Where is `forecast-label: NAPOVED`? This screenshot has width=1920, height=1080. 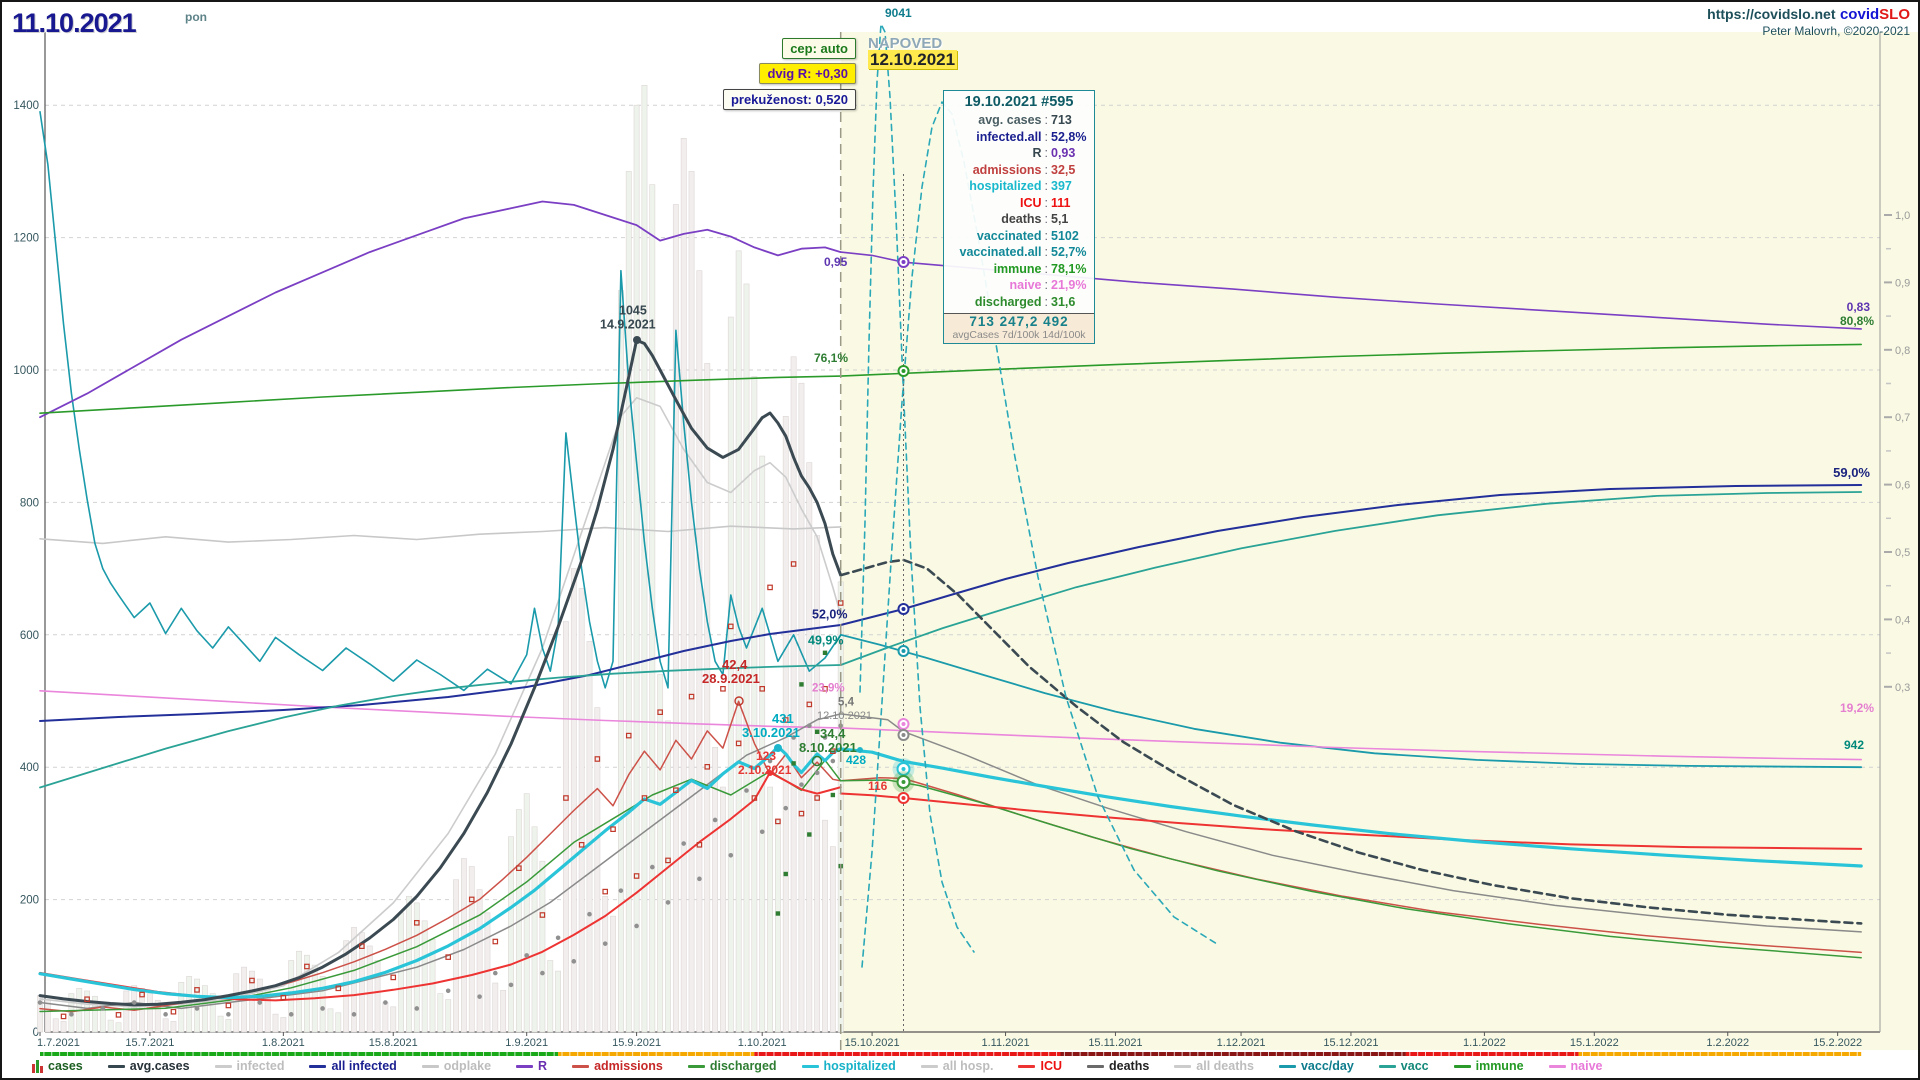 forecast-label: NAPOVED is located at coordinates (905, 43).